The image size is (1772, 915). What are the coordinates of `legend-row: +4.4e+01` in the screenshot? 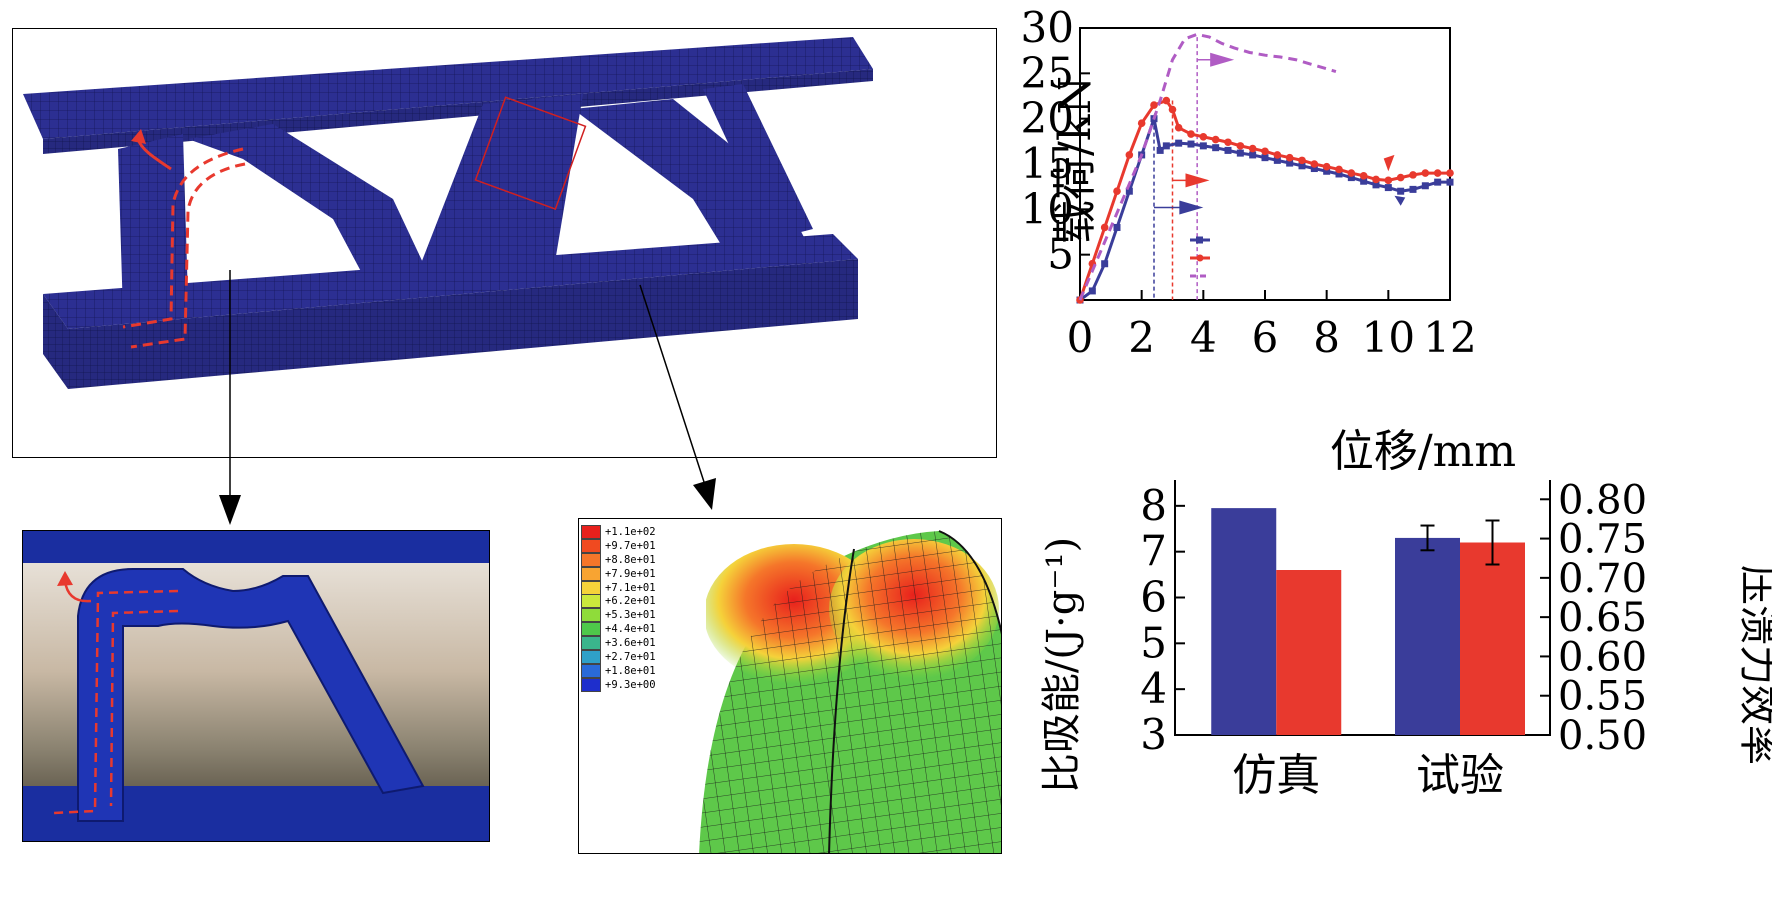 It's located at (643, 629).